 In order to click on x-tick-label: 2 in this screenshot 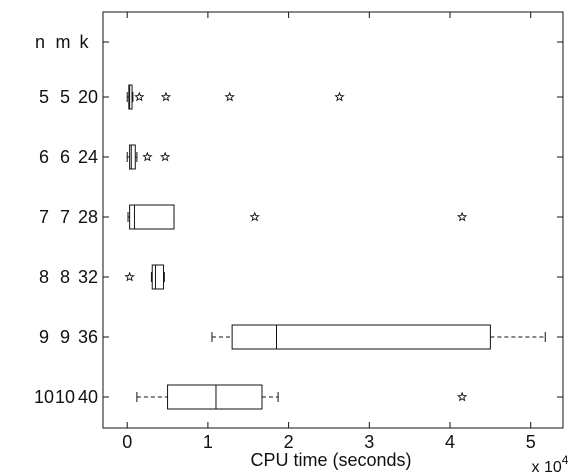, I will do `click(289, 442)`.